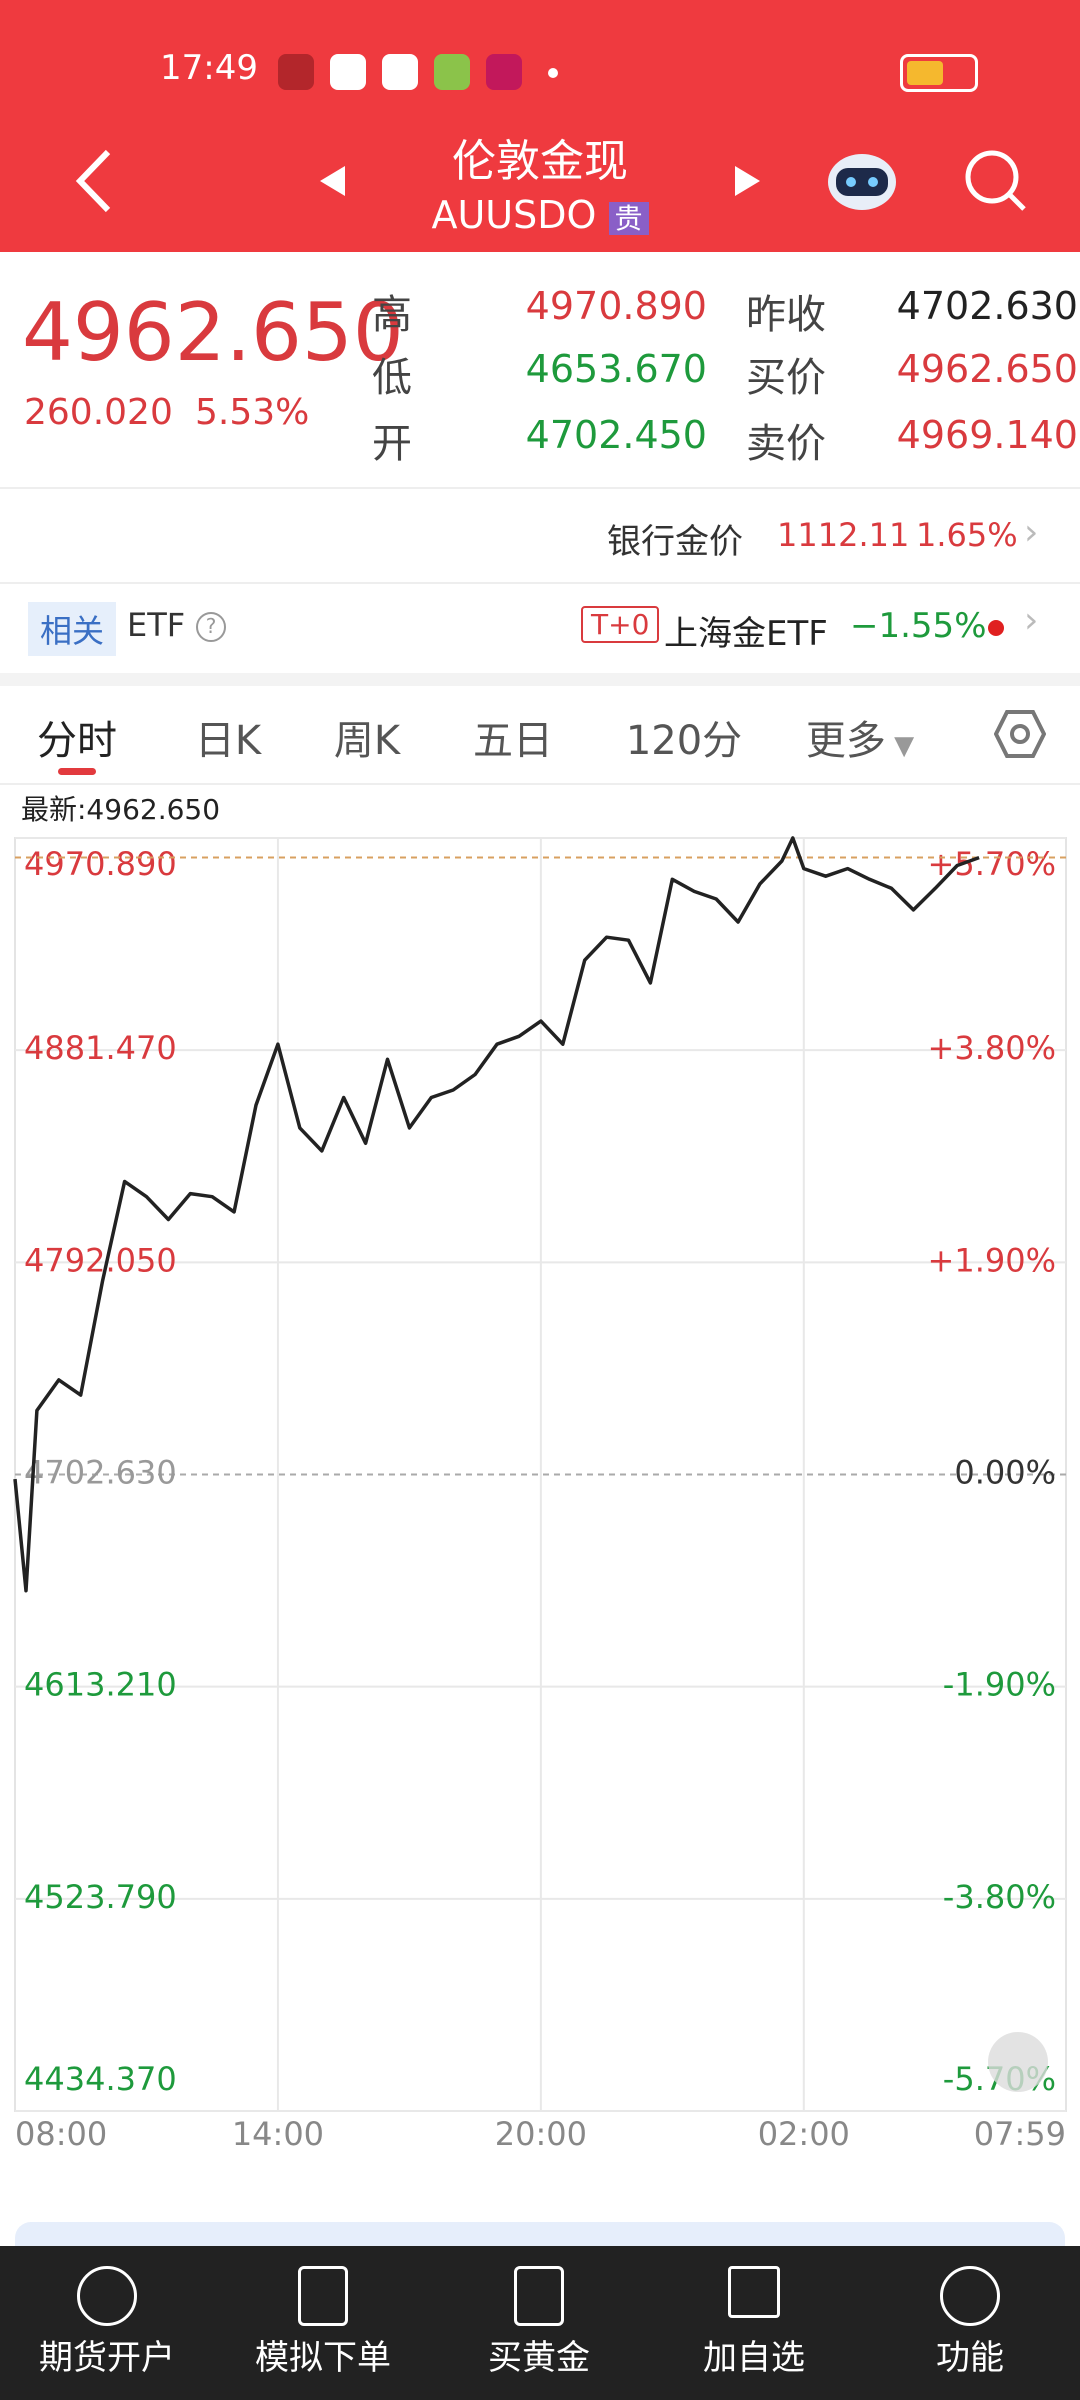  Describe the element at coordinates (754, 2358) in the screenshot. I see `nav-item: 加自选` at that location.